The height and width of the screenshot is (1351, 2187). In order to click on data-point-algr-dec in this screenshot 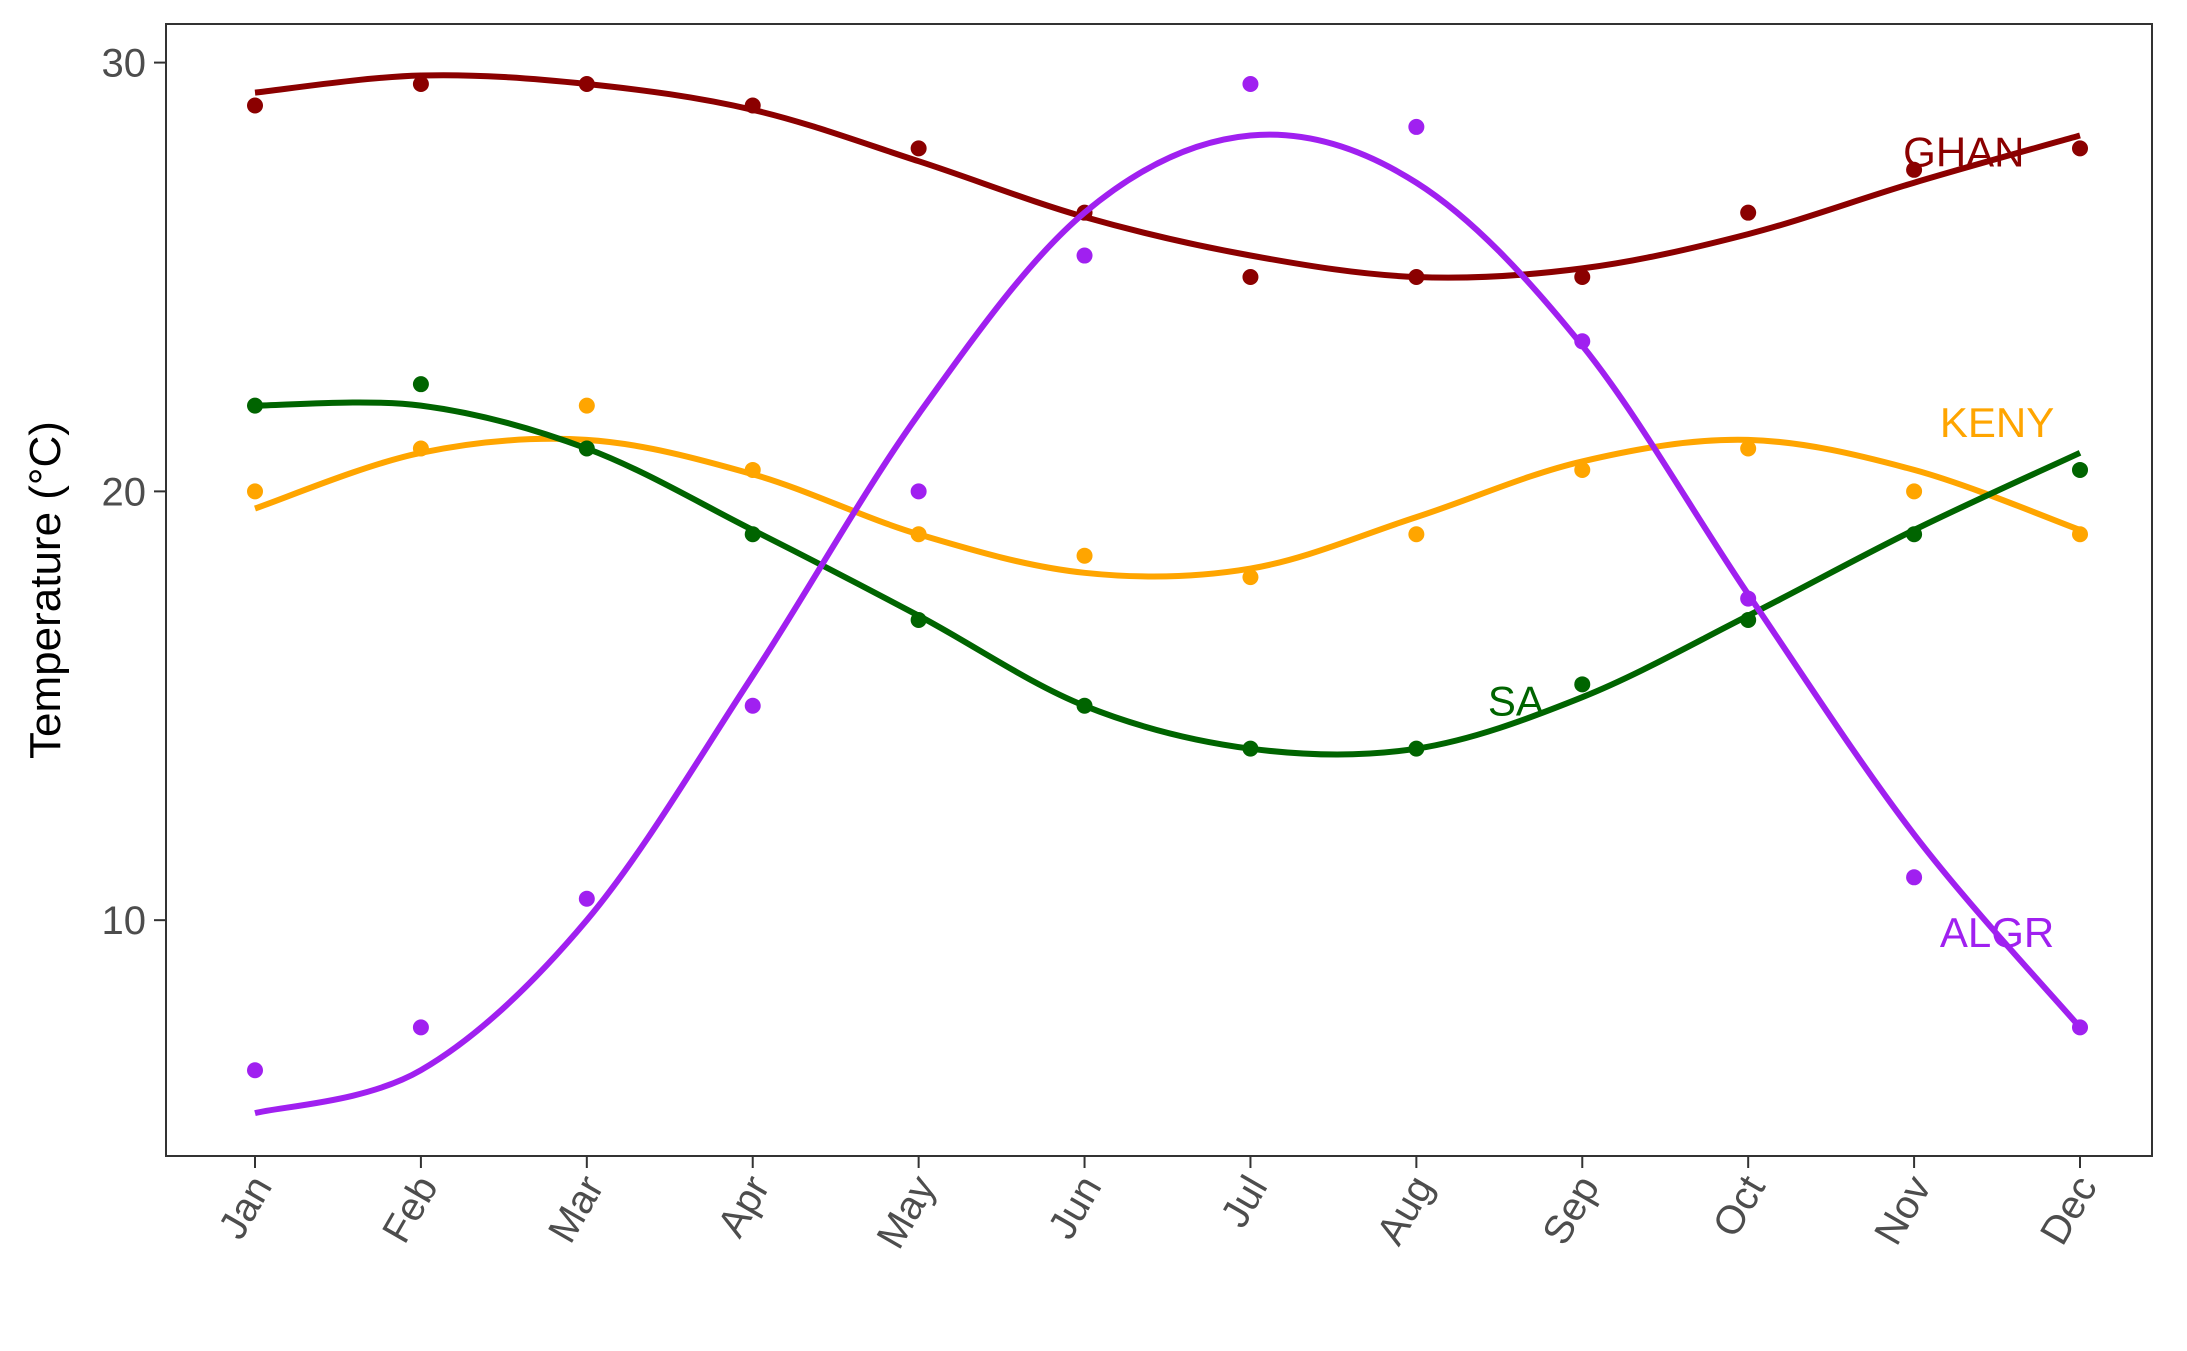, I will do `click(2080, 1027)`.